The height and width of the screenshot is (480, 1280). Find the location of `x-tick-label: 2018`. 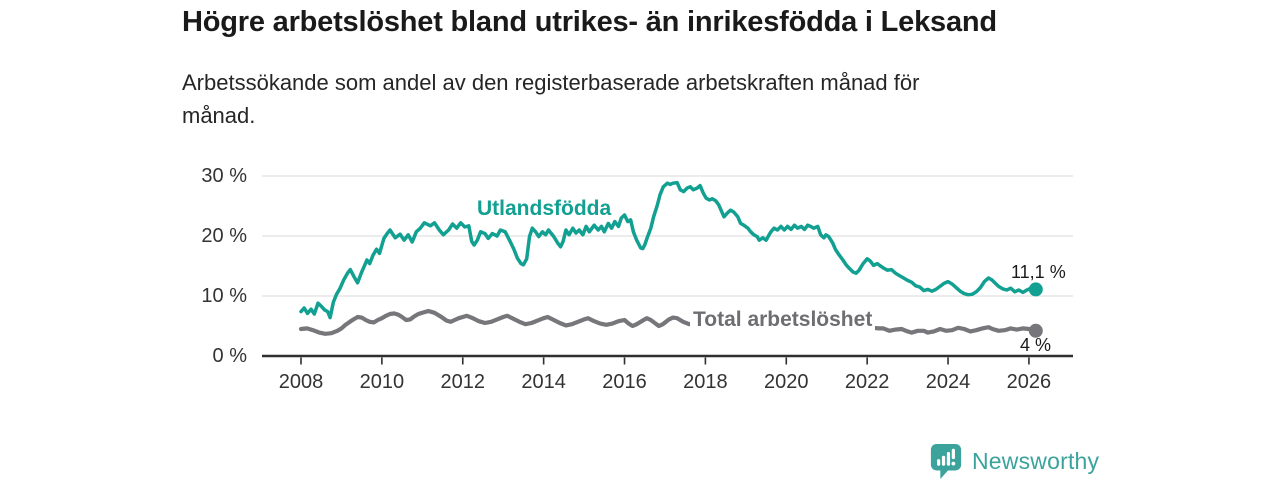

x-tick-label: 2018 is located at coordinates (705, 382).